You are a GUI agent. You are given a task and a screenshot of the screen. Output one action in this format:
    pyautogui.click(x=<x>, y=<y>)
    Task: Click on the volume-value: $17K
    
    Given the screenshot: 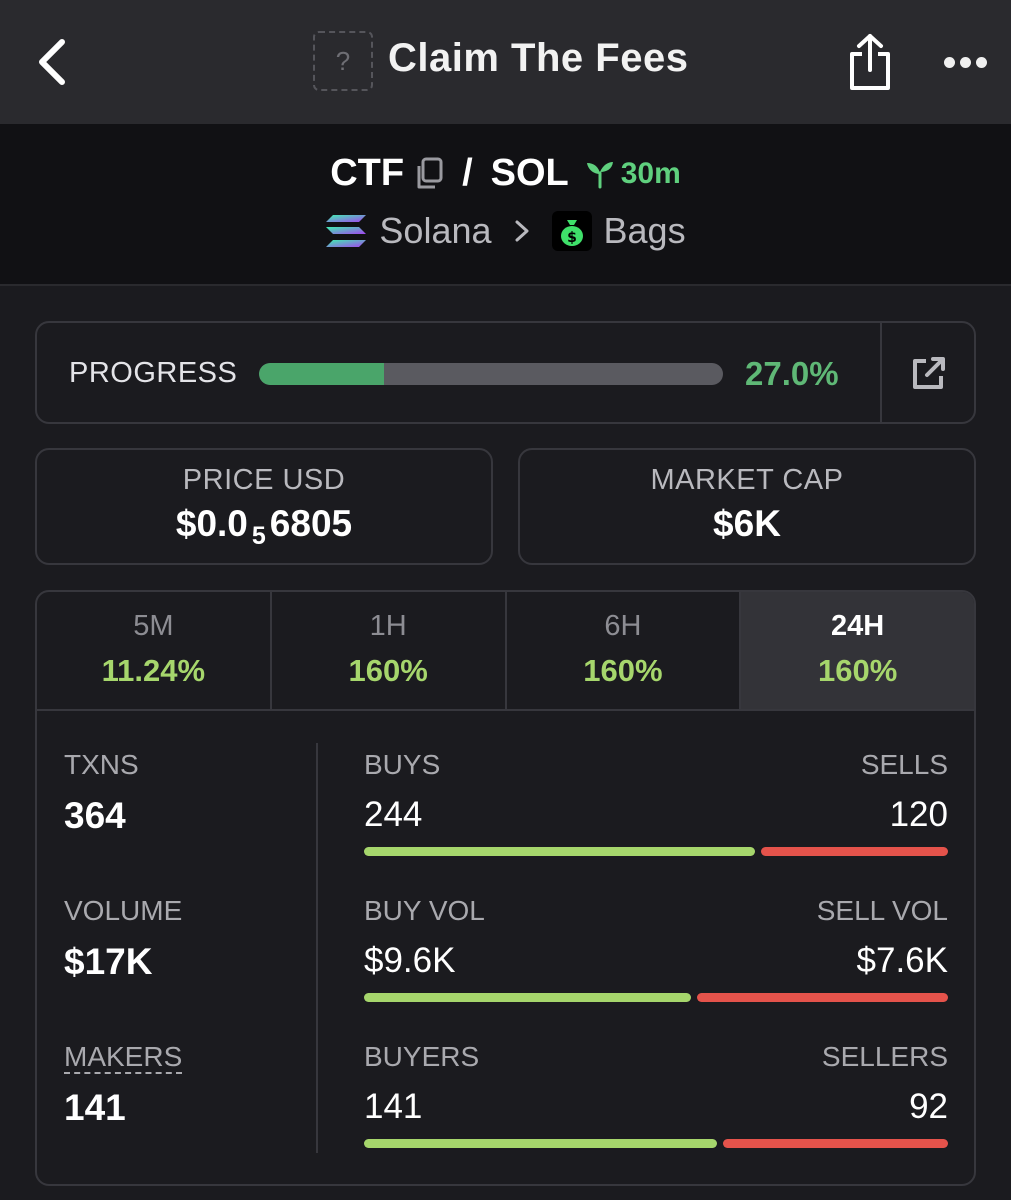 What is the action you would take?
    pyautogui.click(x=108, y=961)
    